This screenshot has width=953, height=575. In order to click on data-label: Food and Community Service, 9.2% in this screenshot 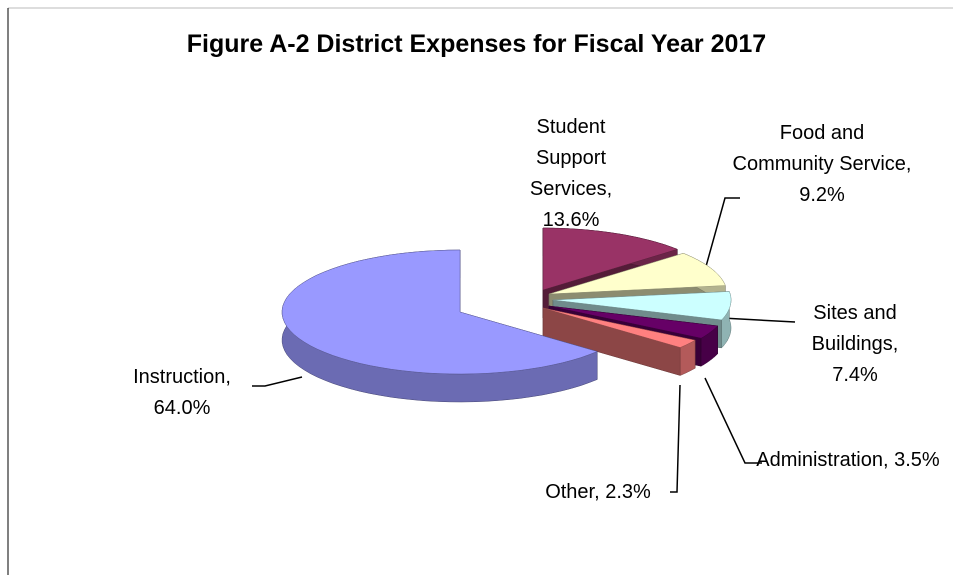, I will do `click(822, 164)`.